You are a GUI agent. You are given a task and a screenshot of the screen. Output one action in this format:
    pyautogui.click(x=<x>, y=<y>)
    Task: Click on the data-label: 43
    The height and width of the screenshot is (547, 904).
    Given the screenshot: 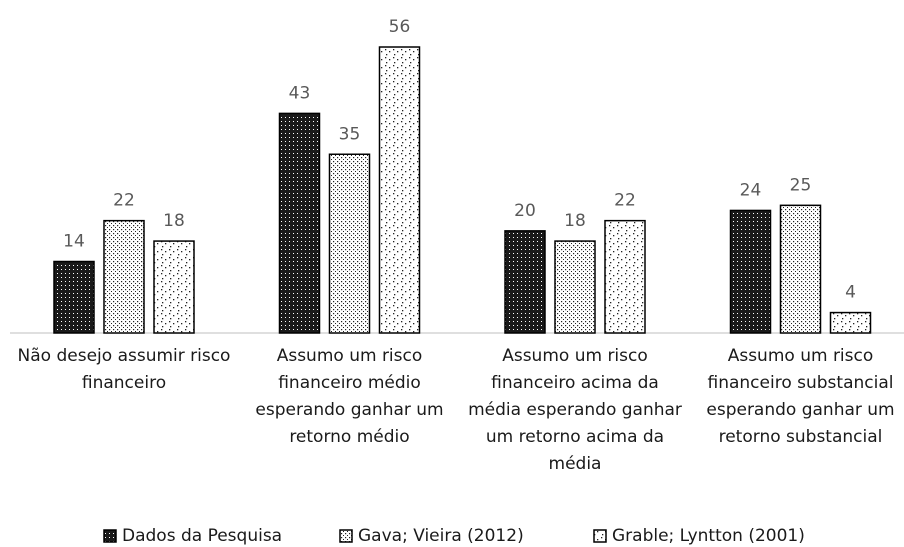 What is the action you would take?
    pyautogui.click(x=300, y=93)
    